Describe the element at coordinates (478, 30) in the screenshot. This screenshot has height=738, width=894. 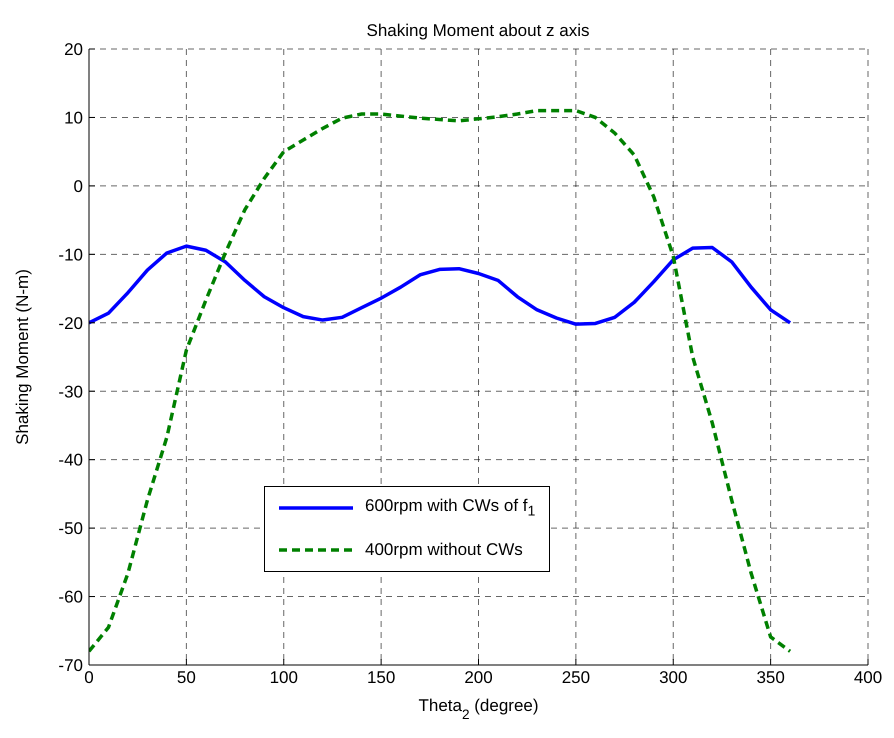
I see `chart-title: Shaking Moment about z axis` at that location.